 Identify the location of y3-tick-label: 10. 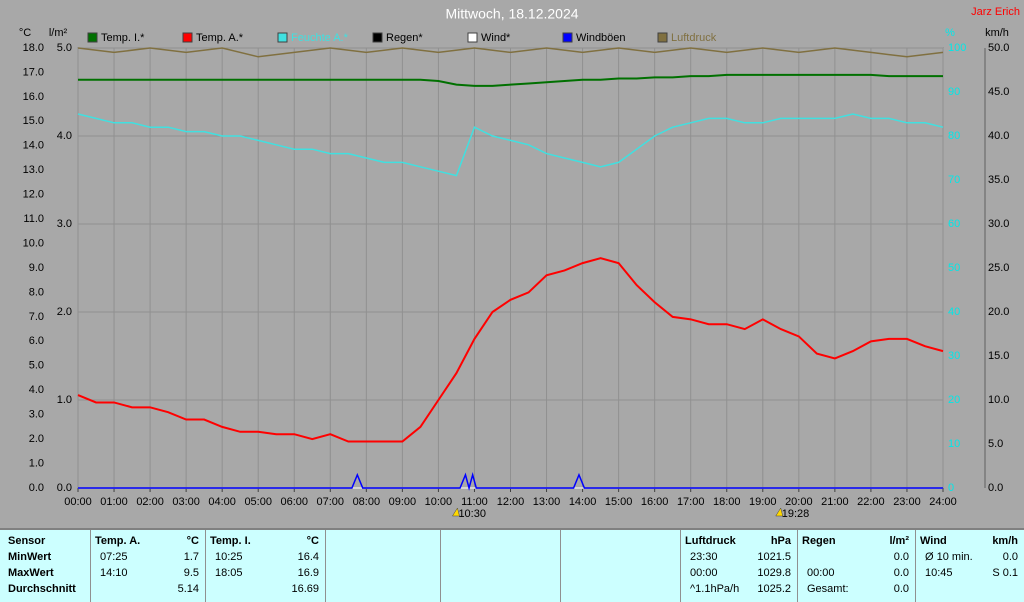
(954, 444).